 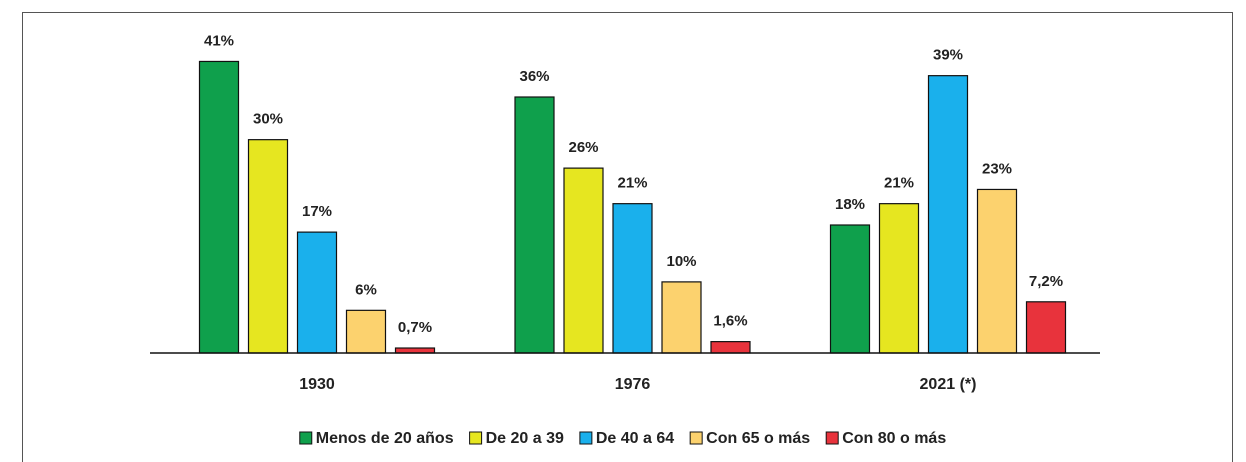 What do you see at coordinates (525, 438) in the screenshot?
I see `legend-label: De 20 a 39` at bounding box center [525, 438].